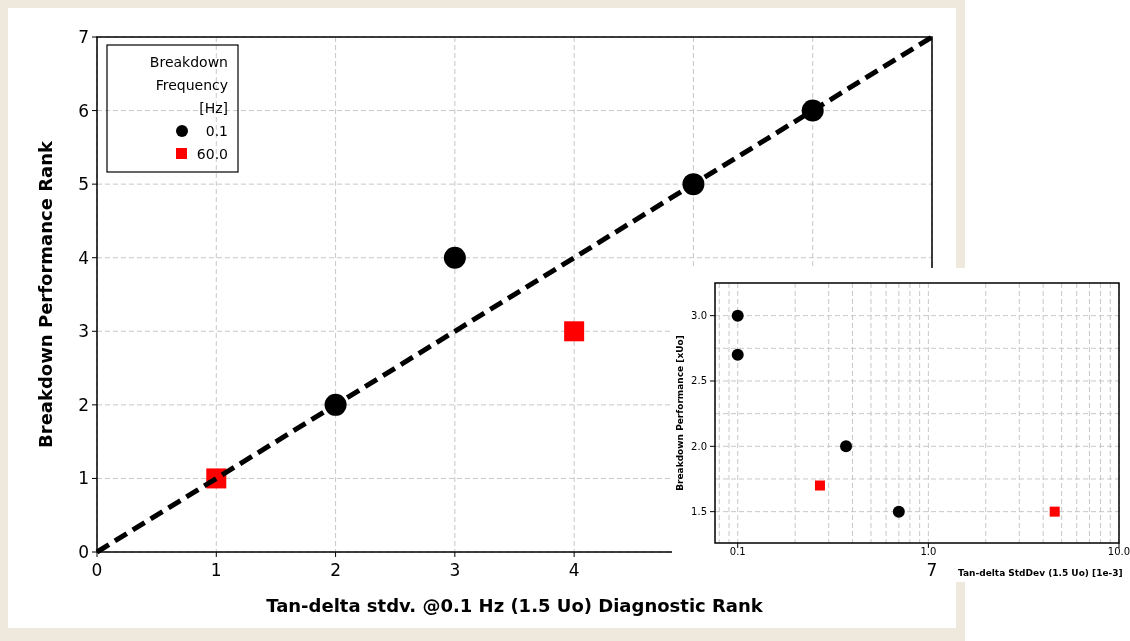  Describe the element at coordinates (83, 331) in the screenshot. I see `y-tick-label: 3` at that location.